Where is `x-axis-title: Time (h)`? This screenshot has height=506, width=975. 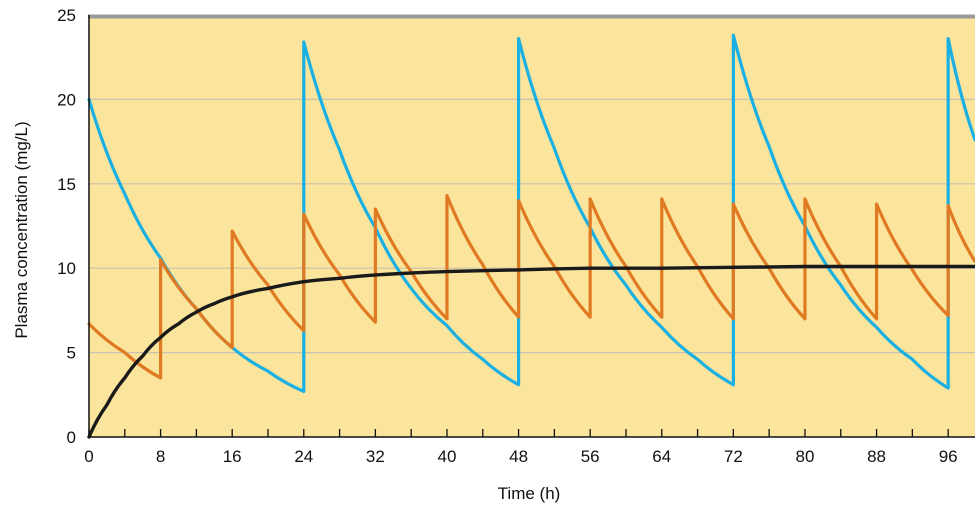
x-axis-title: Time (h) is located at coordinates (529, 493).